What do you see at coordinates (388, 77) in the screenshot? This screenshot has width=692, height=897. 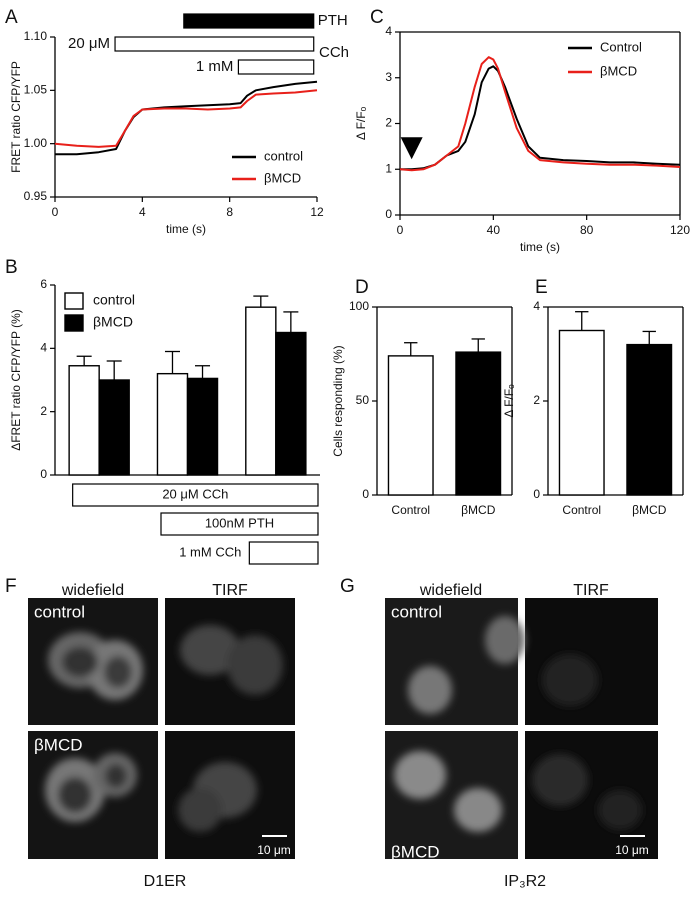 I see `y-tick-label: 3` at bounding box center [388, 77].